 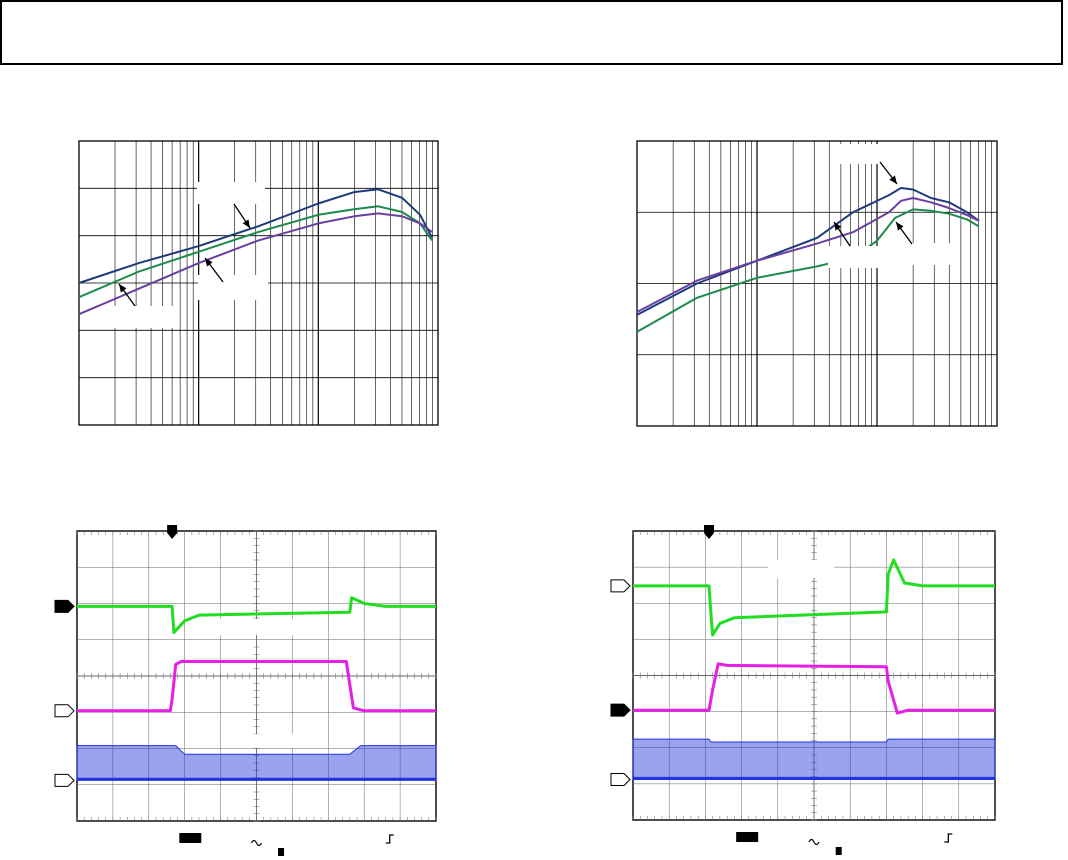 What do you see at coordinates (531, 32) in the screenshot?
I see `header-box` at bounding box center [531, 32].